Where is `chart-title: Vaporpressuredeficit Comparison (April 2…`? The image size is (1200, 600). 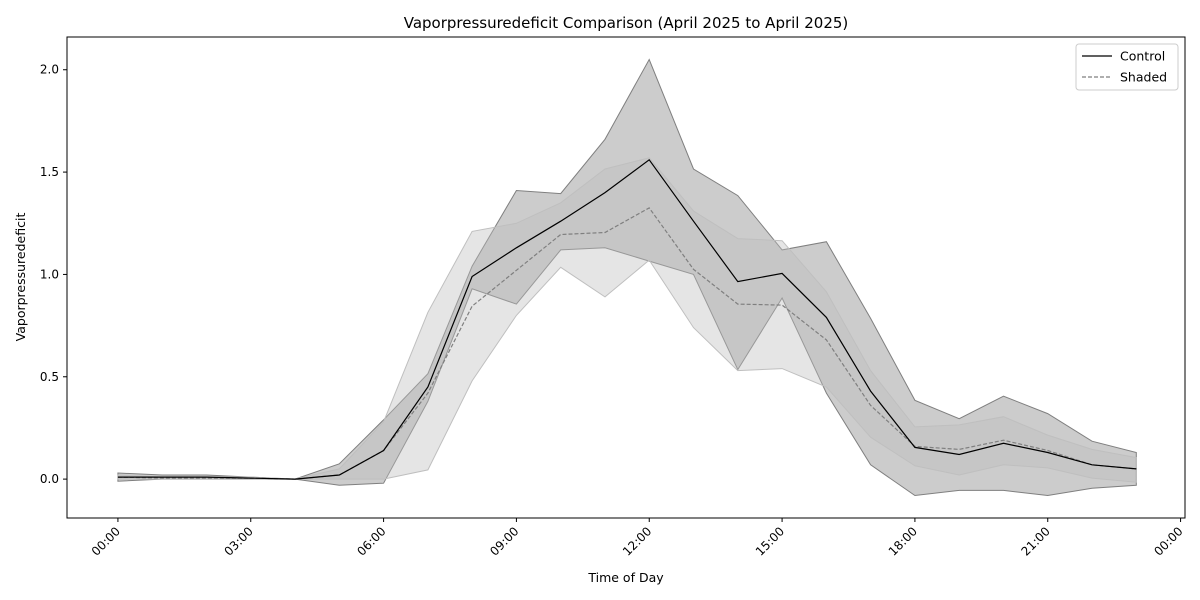 chart-title: Vaporpressuredeficit Comparison (April 2… is located at coordinates (626, 23).